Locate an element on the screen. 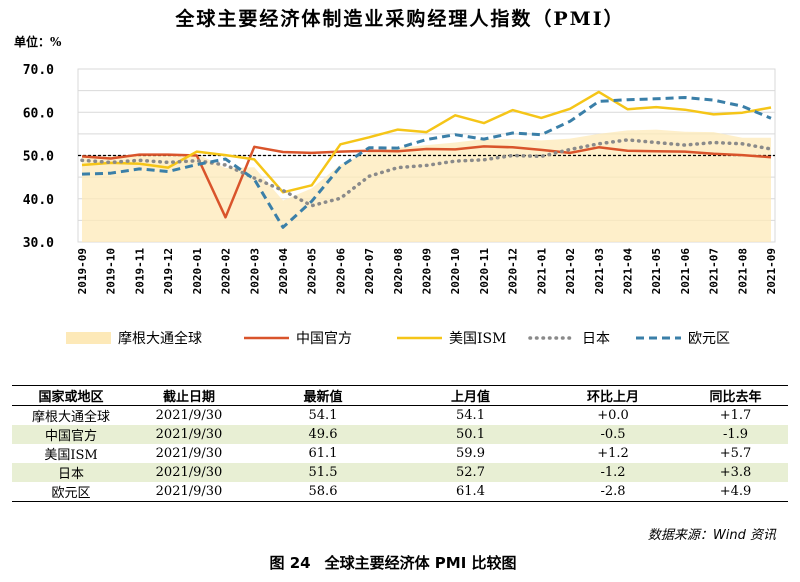 The image size is (800, 582). table-header-cell: 国家或地区 is located at coordinates (71, 395).